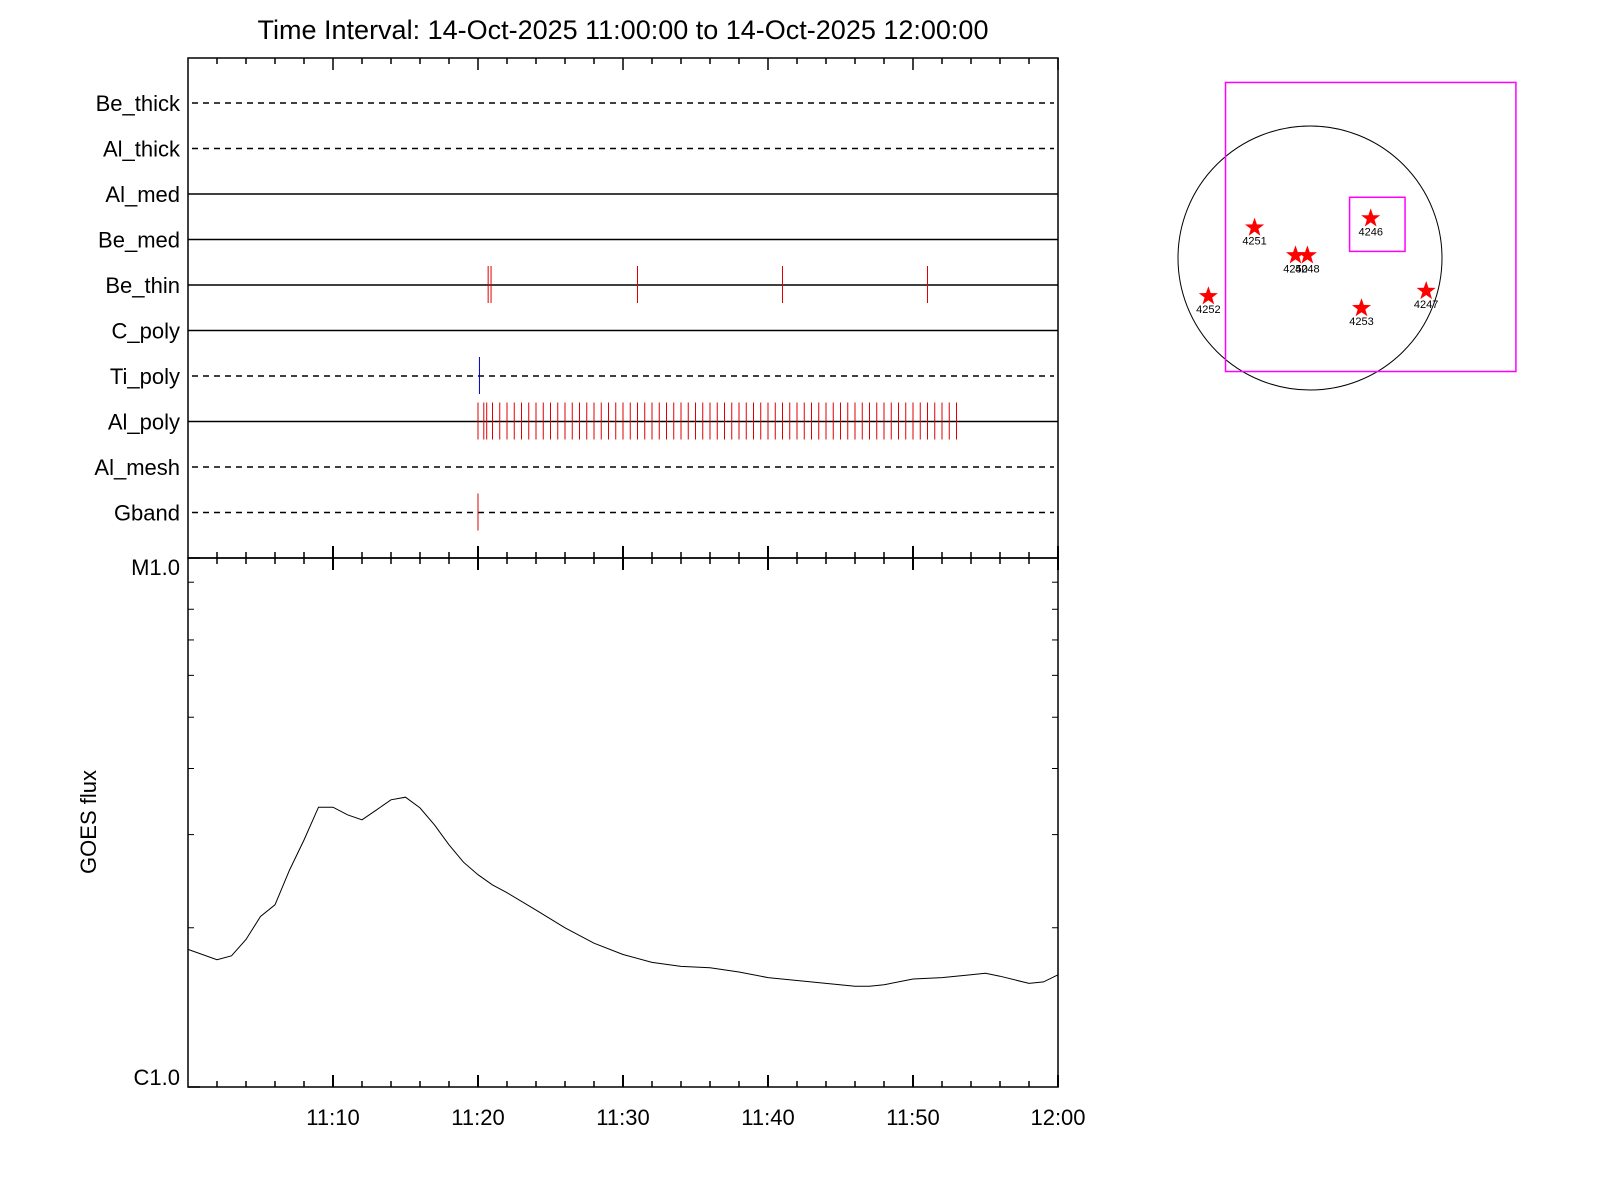 The image size is (1600, 1200). What do you see at coordinates (138, 103) in the screenshot?
I see `row-label: Be_thick` at bounding box center [138, 103].